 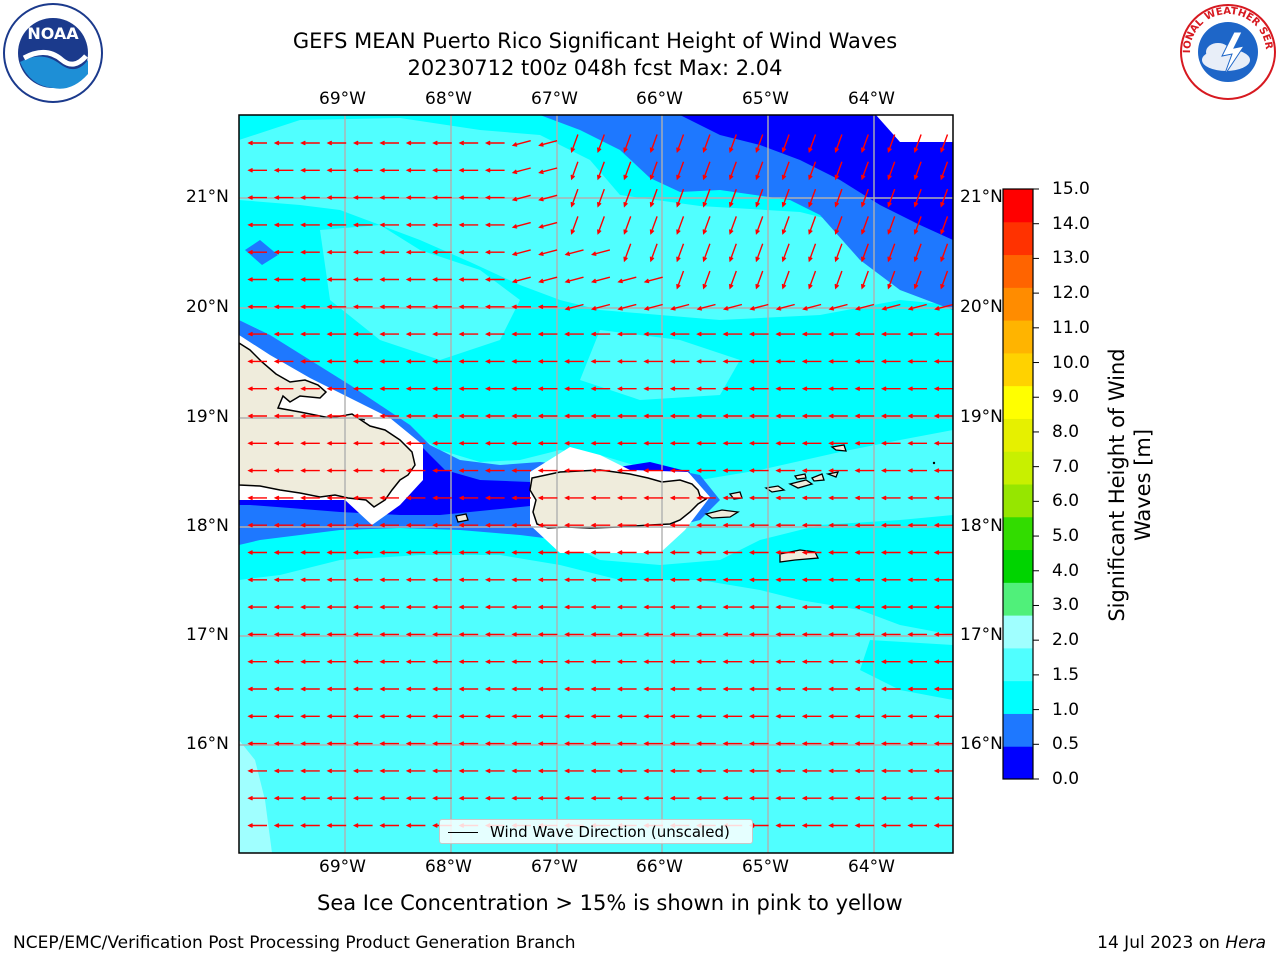 I want to click on colorbar-label-line2: Waves [m], so click(x=1143, y=485).